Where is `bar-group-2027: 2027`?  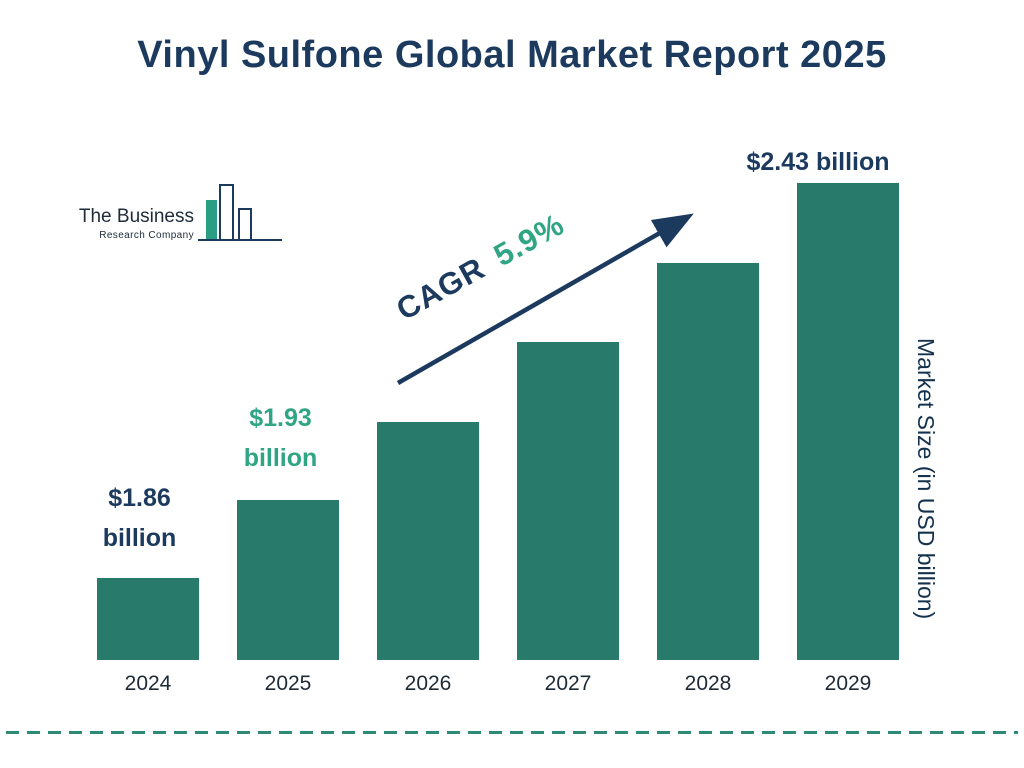
bar-group-2027: 2027 is located at coordinates (568, 439).